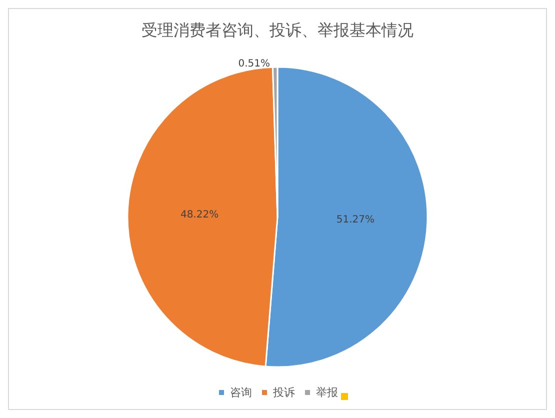  Describe the element at coordinates (278, 30) in the screenshot. I see `chart-title: 受理消费者咨询、投诉、举报基本情况` at that location.